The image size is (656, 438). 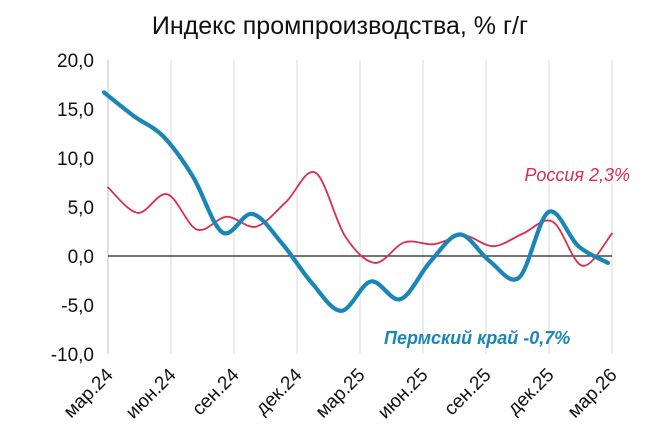 What do you see at coordinates (593, 394) in the screenshot?
I see `x-tick-label: мар.26` at bounding box center [593, 394].